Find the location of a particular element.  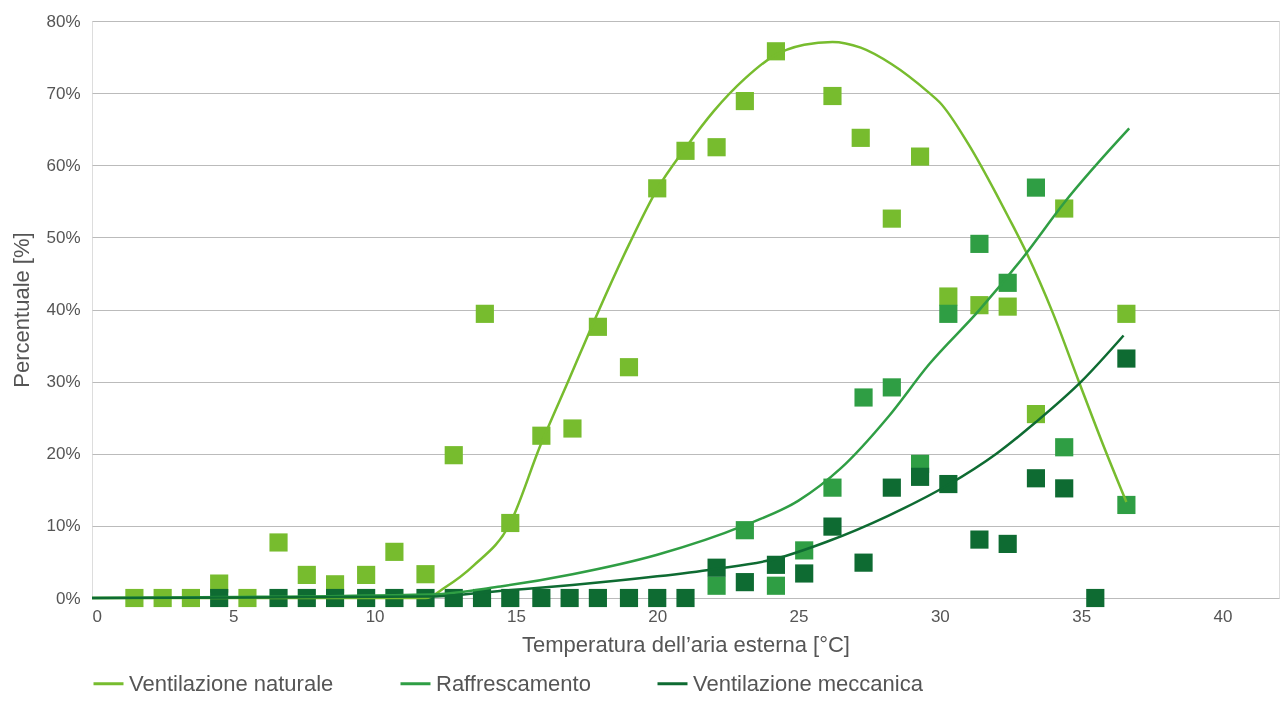

x-tick-label: 30 is located at coordinates (940, 616).